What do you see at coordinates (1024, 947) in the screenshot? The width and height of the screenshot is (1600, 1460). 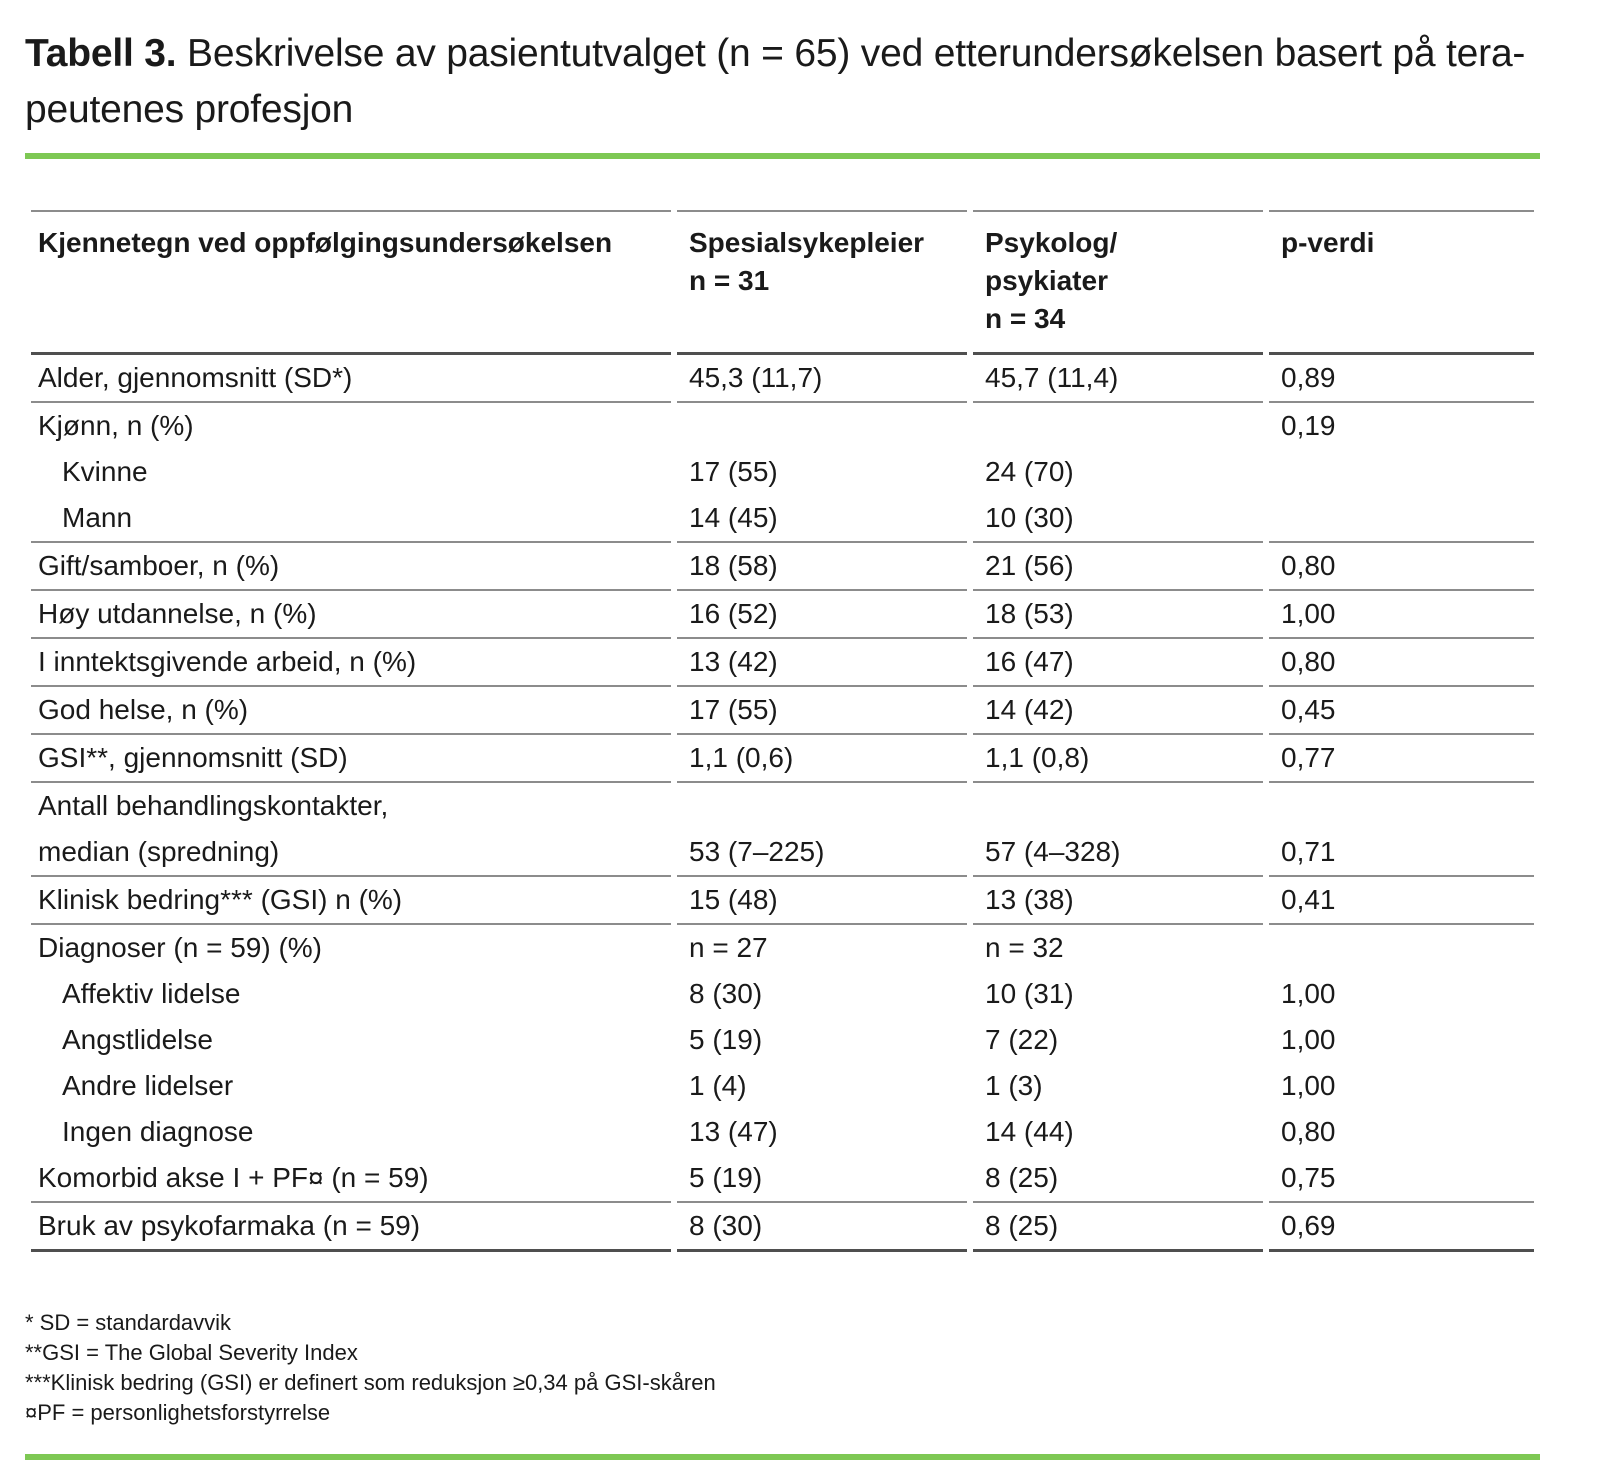 I see `value-cell-group-2: n = 32` at bounding box center [1024, 947].